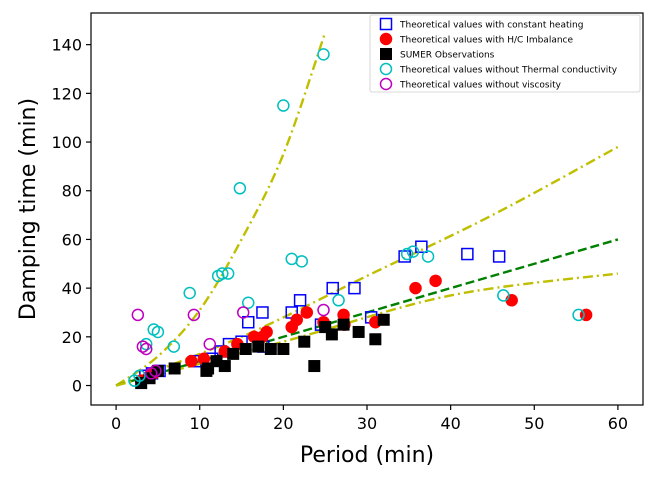  Describe the element at coordinates (72, 239) in the screenshot. I see `y-tick-label: 60` at that location.